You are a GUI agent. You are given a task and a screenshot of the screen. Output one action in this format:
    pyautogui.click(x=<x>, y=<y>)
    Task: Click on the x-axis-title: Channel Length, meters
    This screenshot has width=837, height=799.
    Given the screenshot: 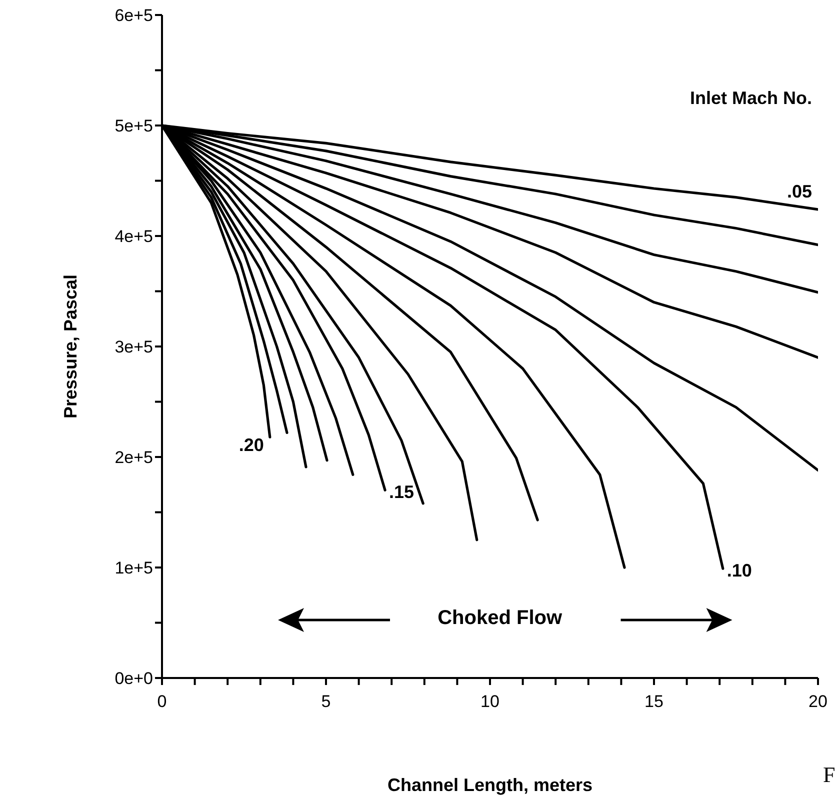 What is the action you would take?
    pyautogui.click(x=490, y=785)
    